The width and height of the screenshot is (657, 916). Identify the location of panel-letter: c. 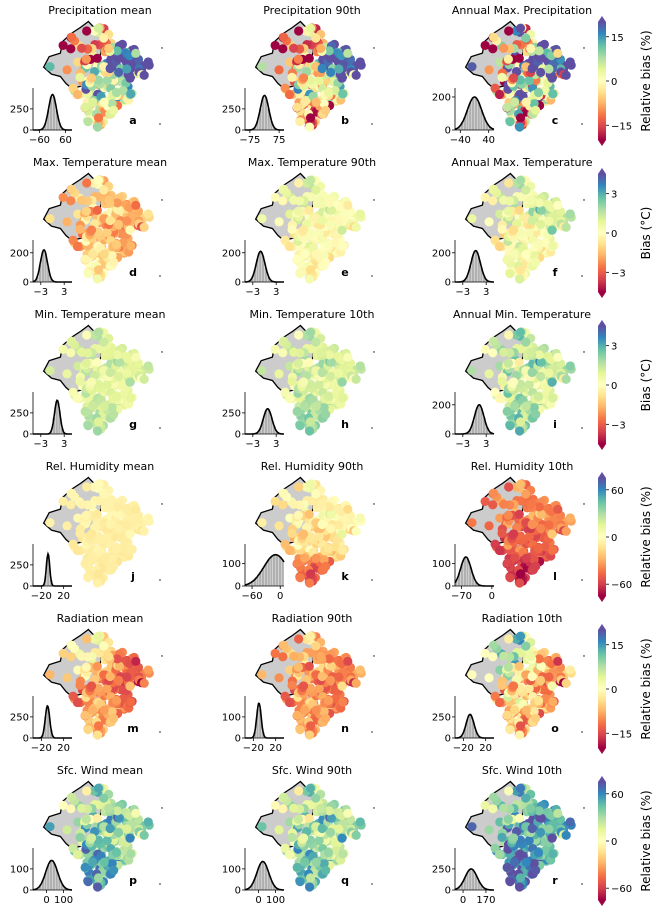
(555, 120).